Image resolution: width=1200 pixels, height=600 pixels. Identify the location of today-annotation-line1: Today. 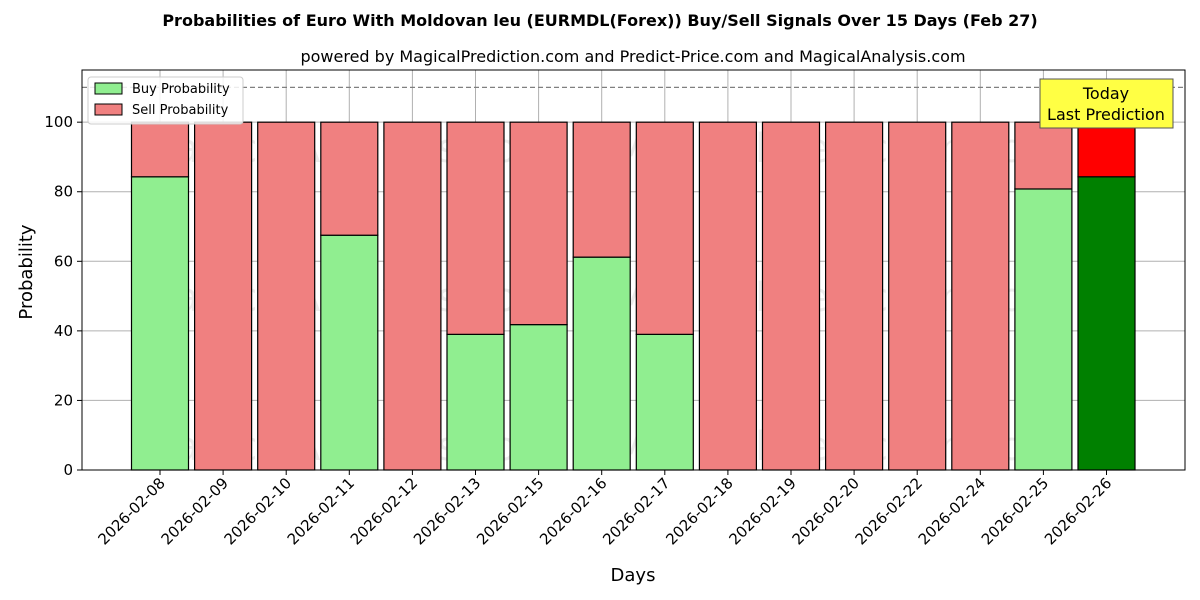
(1105, 93).